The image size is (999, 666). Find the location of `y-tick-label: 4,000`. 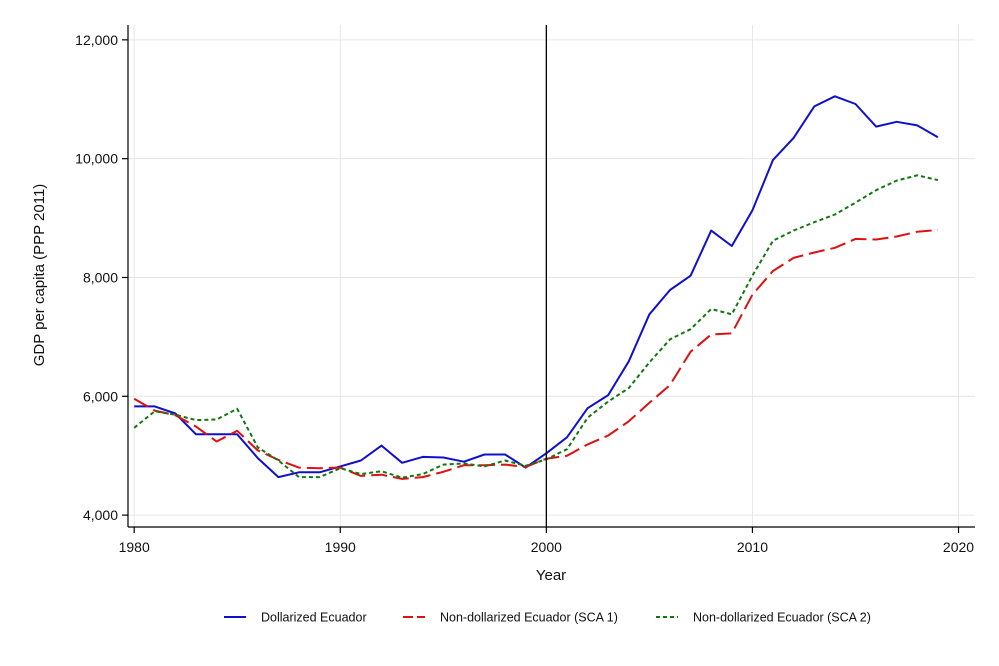

y-tick-label: 4,000 is located at coordinates (100, 515).